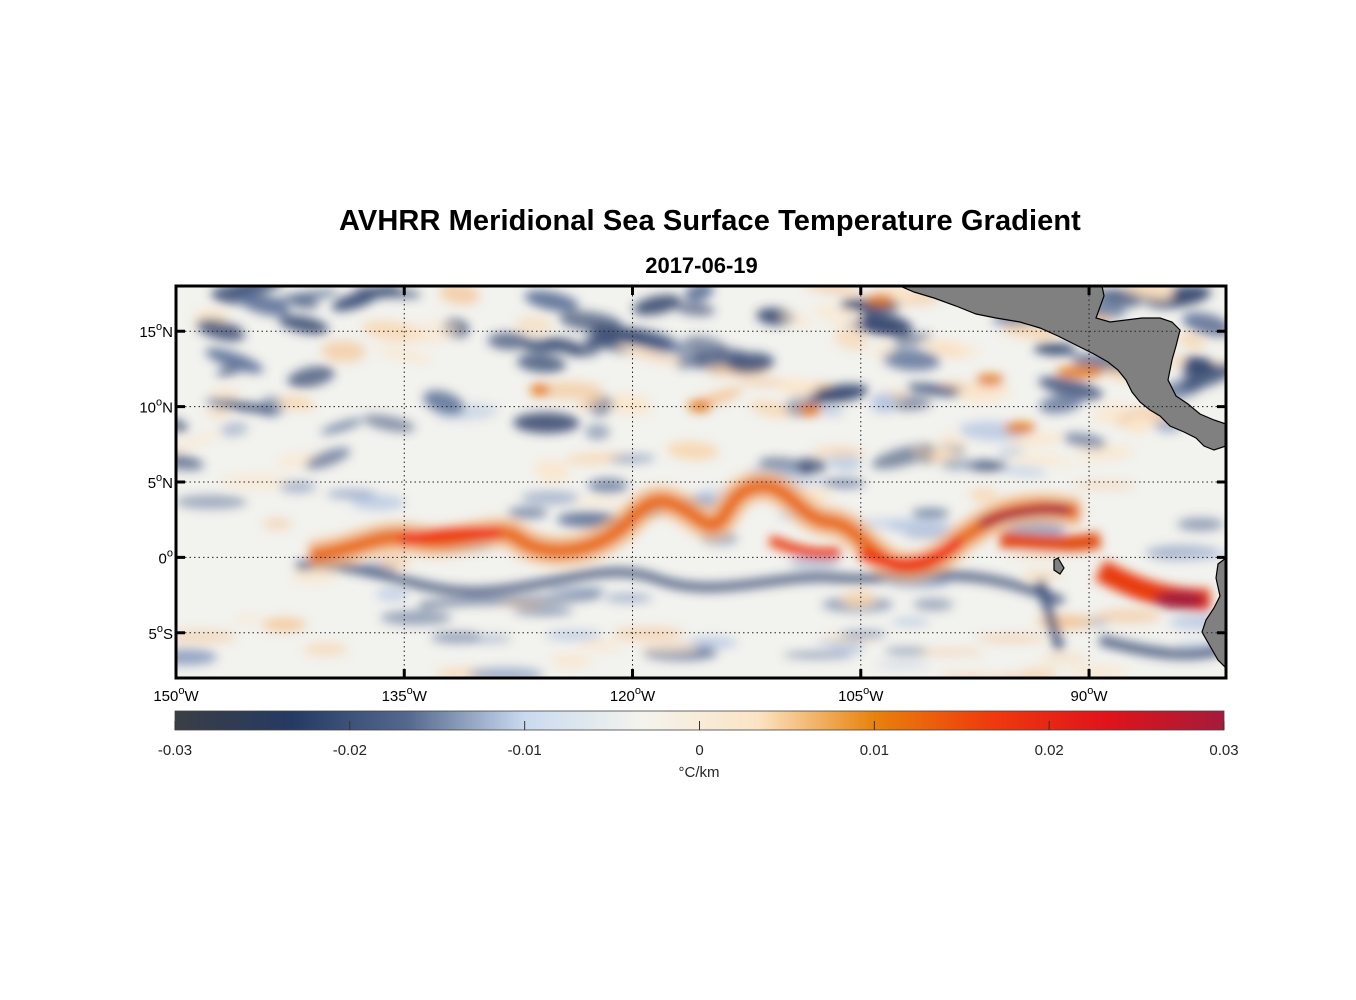  What do you see at coordinates (1062, 368) in the screenshot?
I see `land-central-america` at bounding box center [1062, 368].